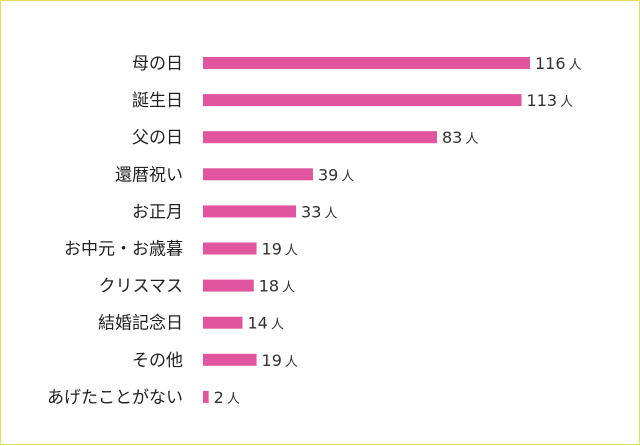 This screenshot has height=446, width=640. Describe the element at coordinates (269, 286) in the screenshot. I see `value-number: 18` at that location.